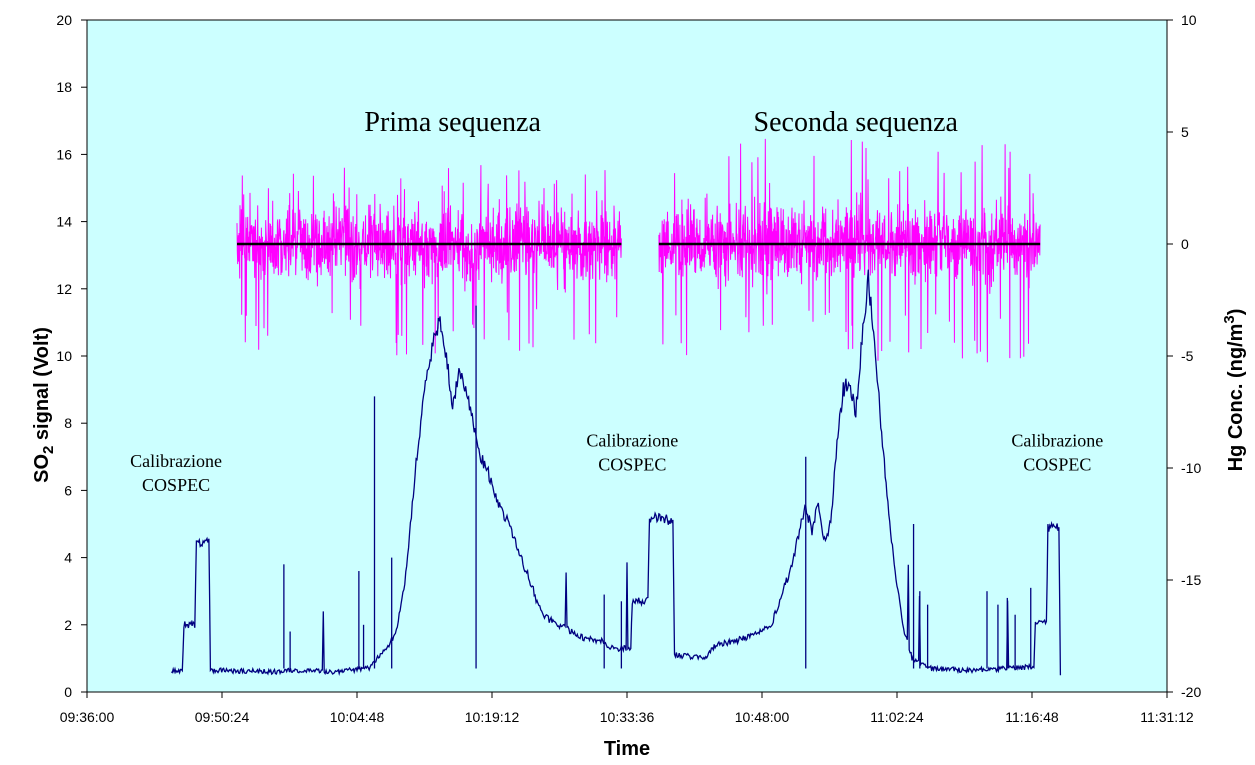  Describe the element at coordinates (64, 289) in the screenshot. I see `y-left-tick-label: 12` at that location.